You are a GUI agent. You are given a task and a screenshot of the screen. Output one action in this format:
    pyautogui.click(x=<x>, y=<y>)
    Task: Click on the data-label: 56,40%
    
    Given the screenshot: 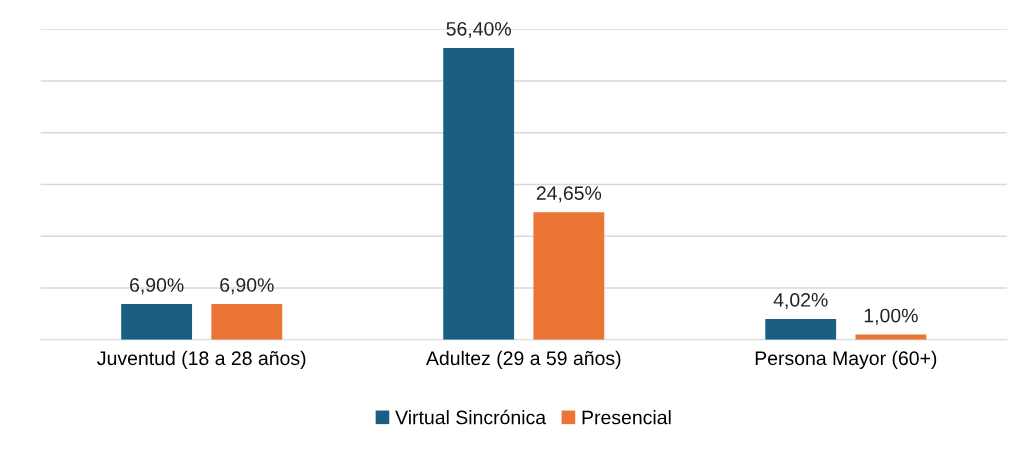 What is the action you would take?
    pyautogui.click(x=478, y=29)
    